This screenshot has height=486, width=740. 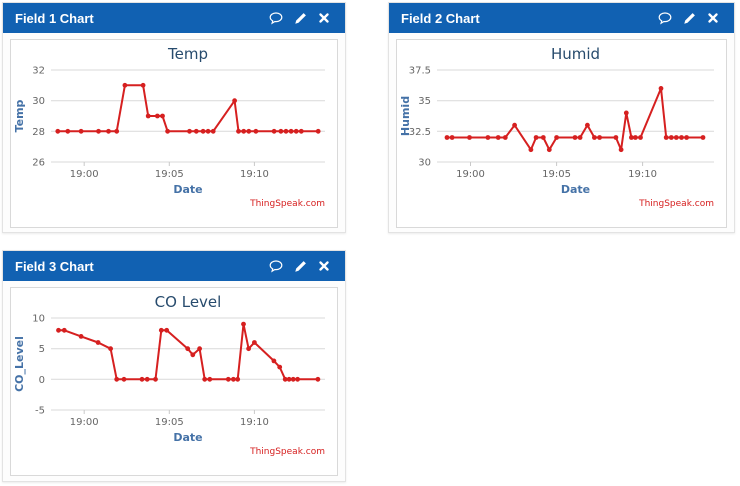 What do you see at coordinates (188, 302) in the screenshot?
I see `svg-text: CO Level` at bounding box center [188, 302].